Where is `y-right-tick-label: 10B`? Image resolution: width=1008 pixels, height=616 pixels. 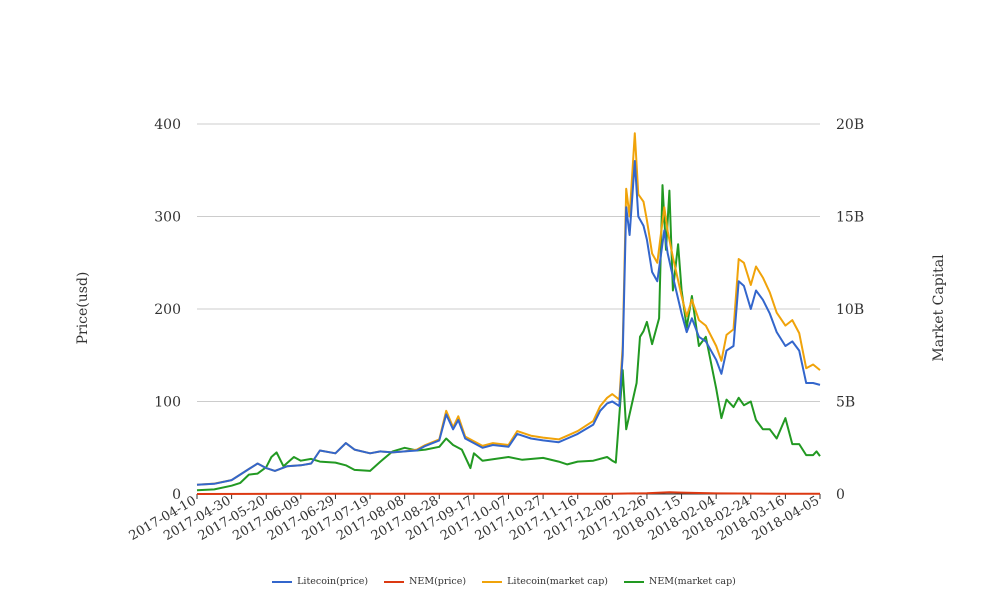 y-right-tick-label: 10B is located at coordinates (850, 310).